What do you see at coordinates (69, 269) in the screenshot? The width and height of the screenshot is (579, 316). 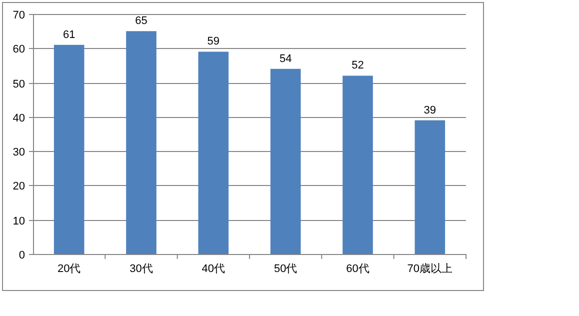 I see `x-tick-label: 20代` at bounding box center [69, 269].